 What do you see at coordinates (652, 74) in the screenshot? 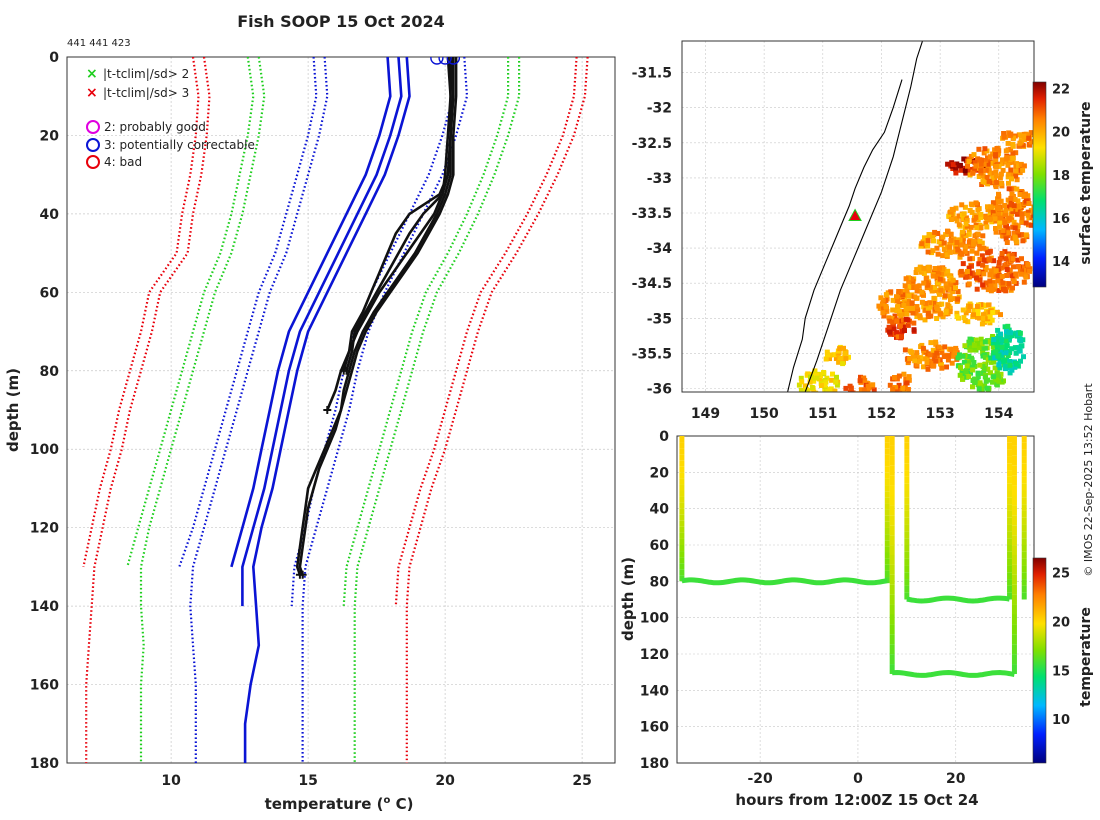
I see `map-lat-tick-label: -31.5` at bounding box center [652, 74].